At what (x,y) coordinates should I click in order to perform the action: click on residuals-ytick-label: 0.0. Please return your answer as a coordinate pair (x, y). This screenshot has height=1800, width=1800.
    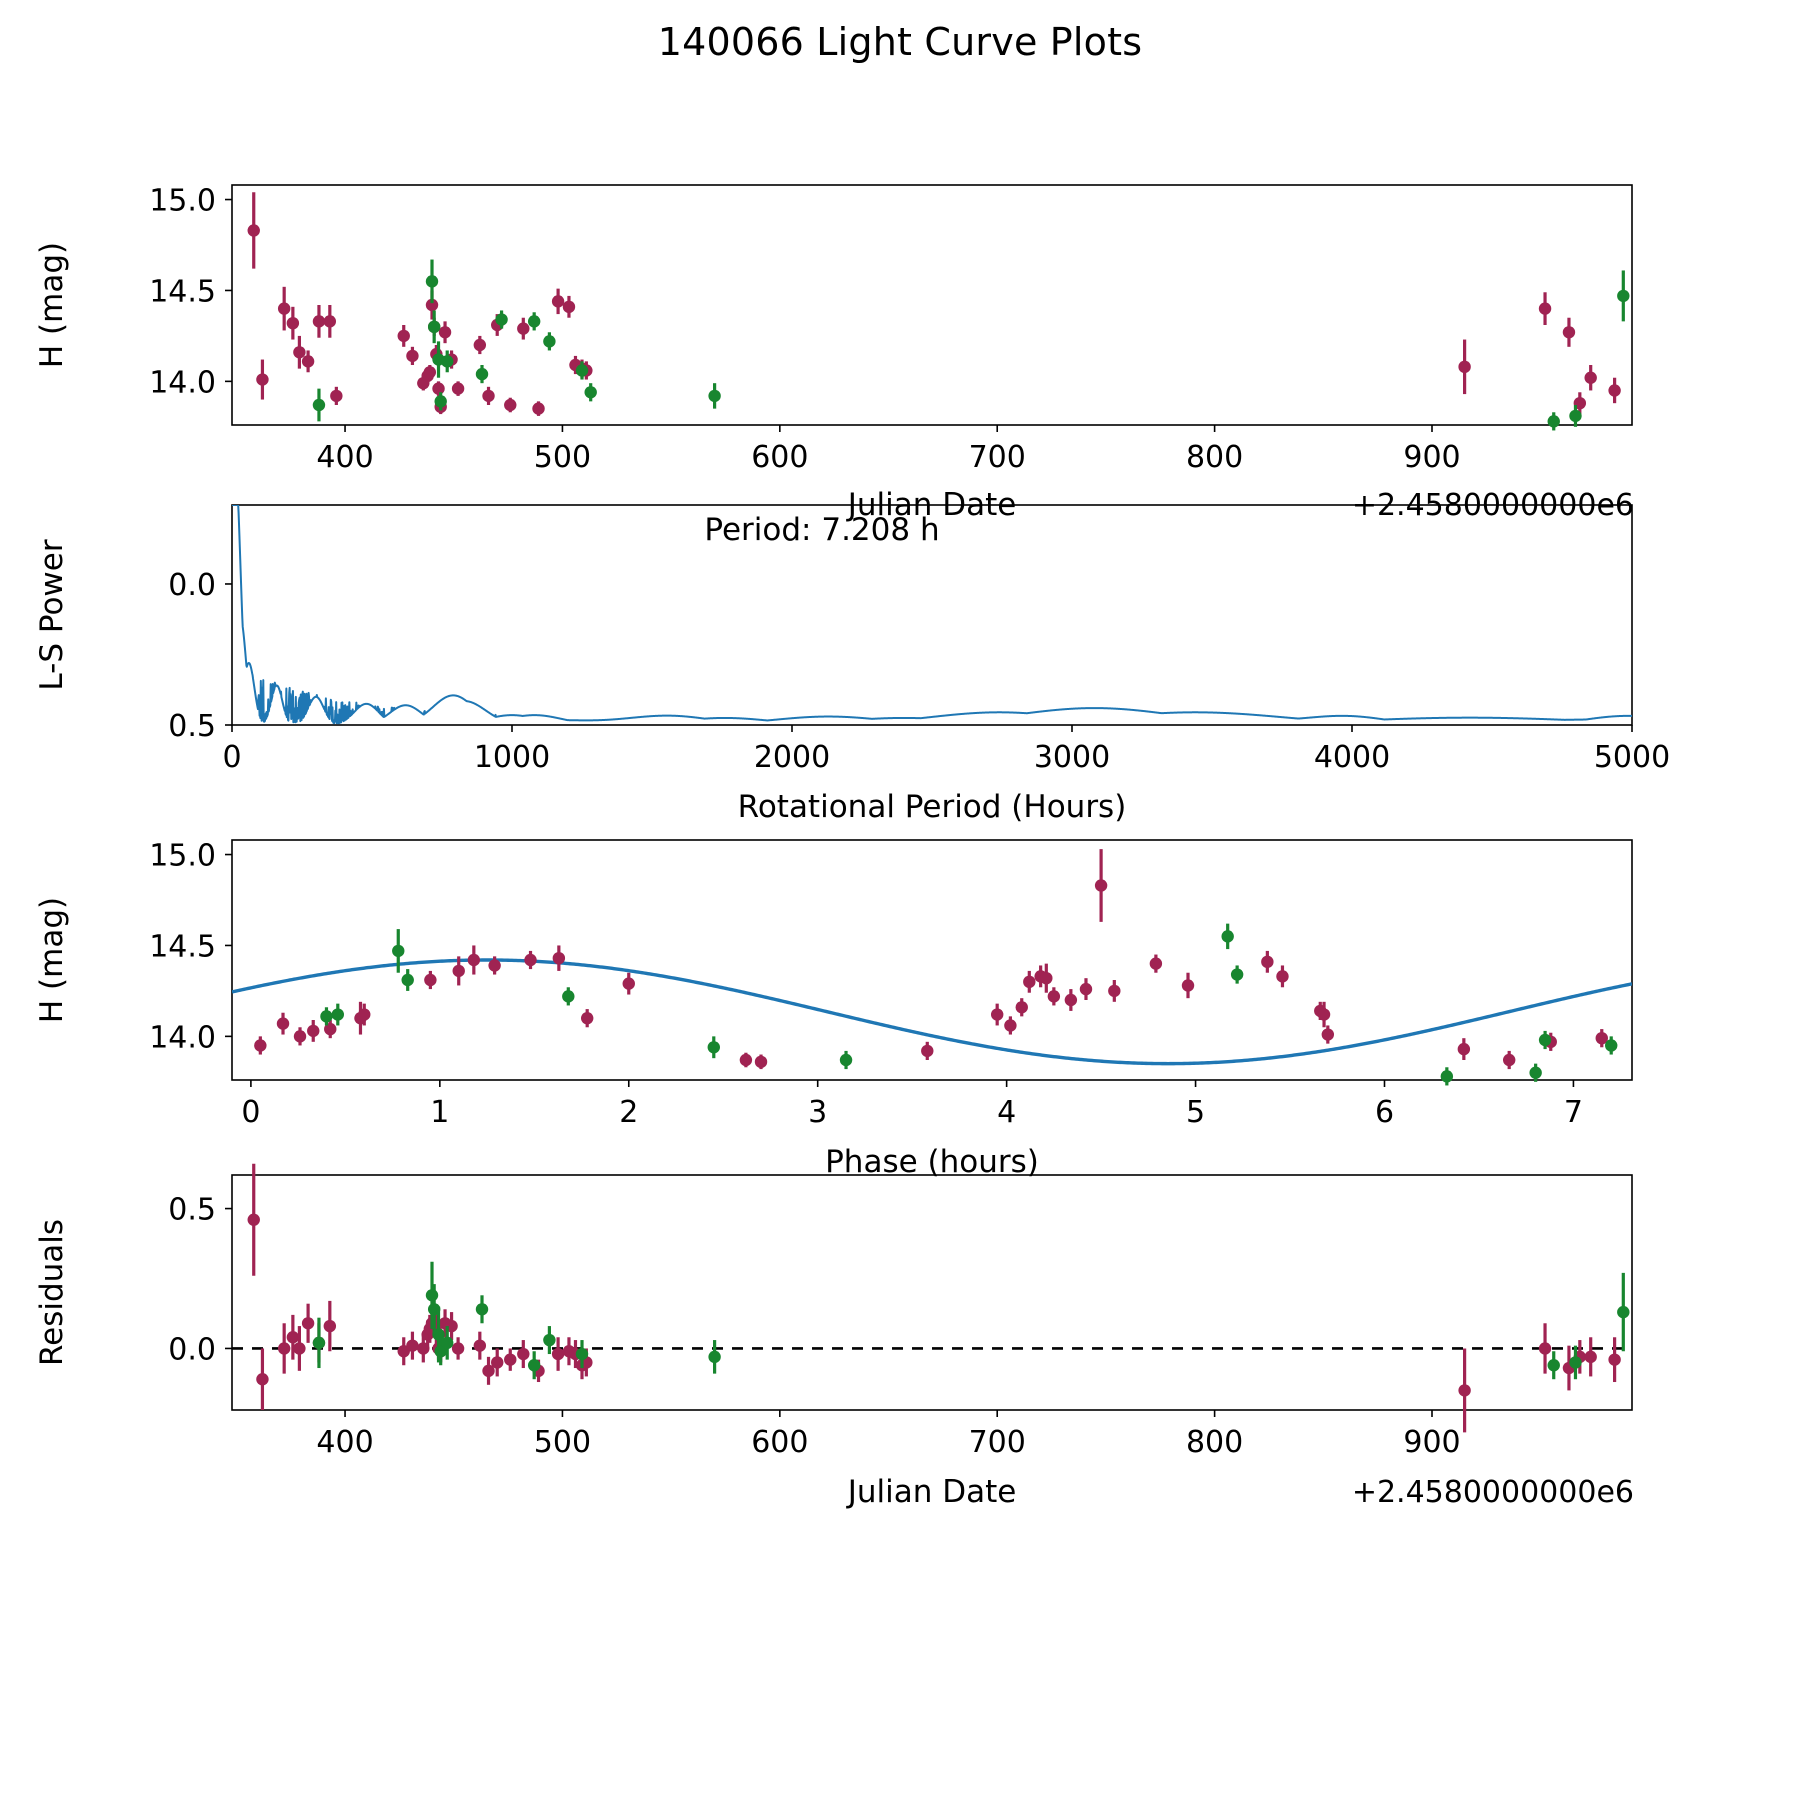
    Looking at the image, I should click on (192, 1349).